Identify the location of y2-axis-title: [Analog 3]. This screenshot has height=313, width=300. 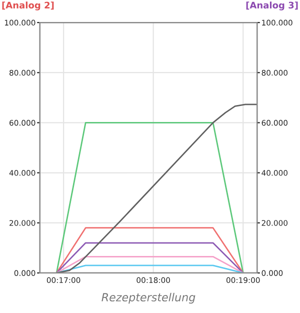
(272, 6).